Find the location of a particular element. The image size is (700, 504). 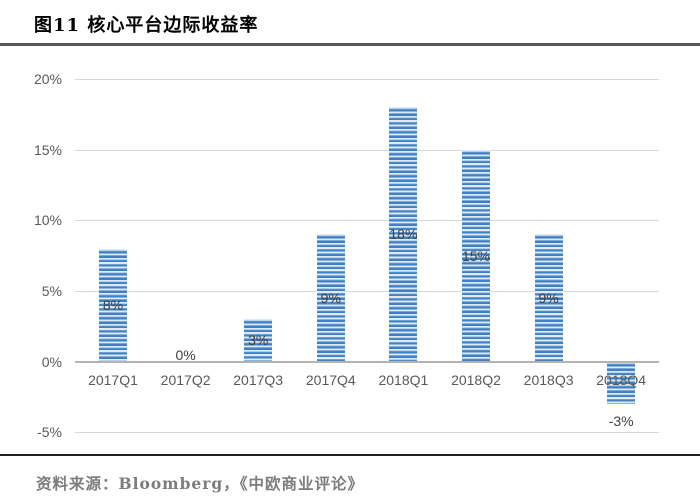

gridline-10pct is located at coordinates (367, 221).